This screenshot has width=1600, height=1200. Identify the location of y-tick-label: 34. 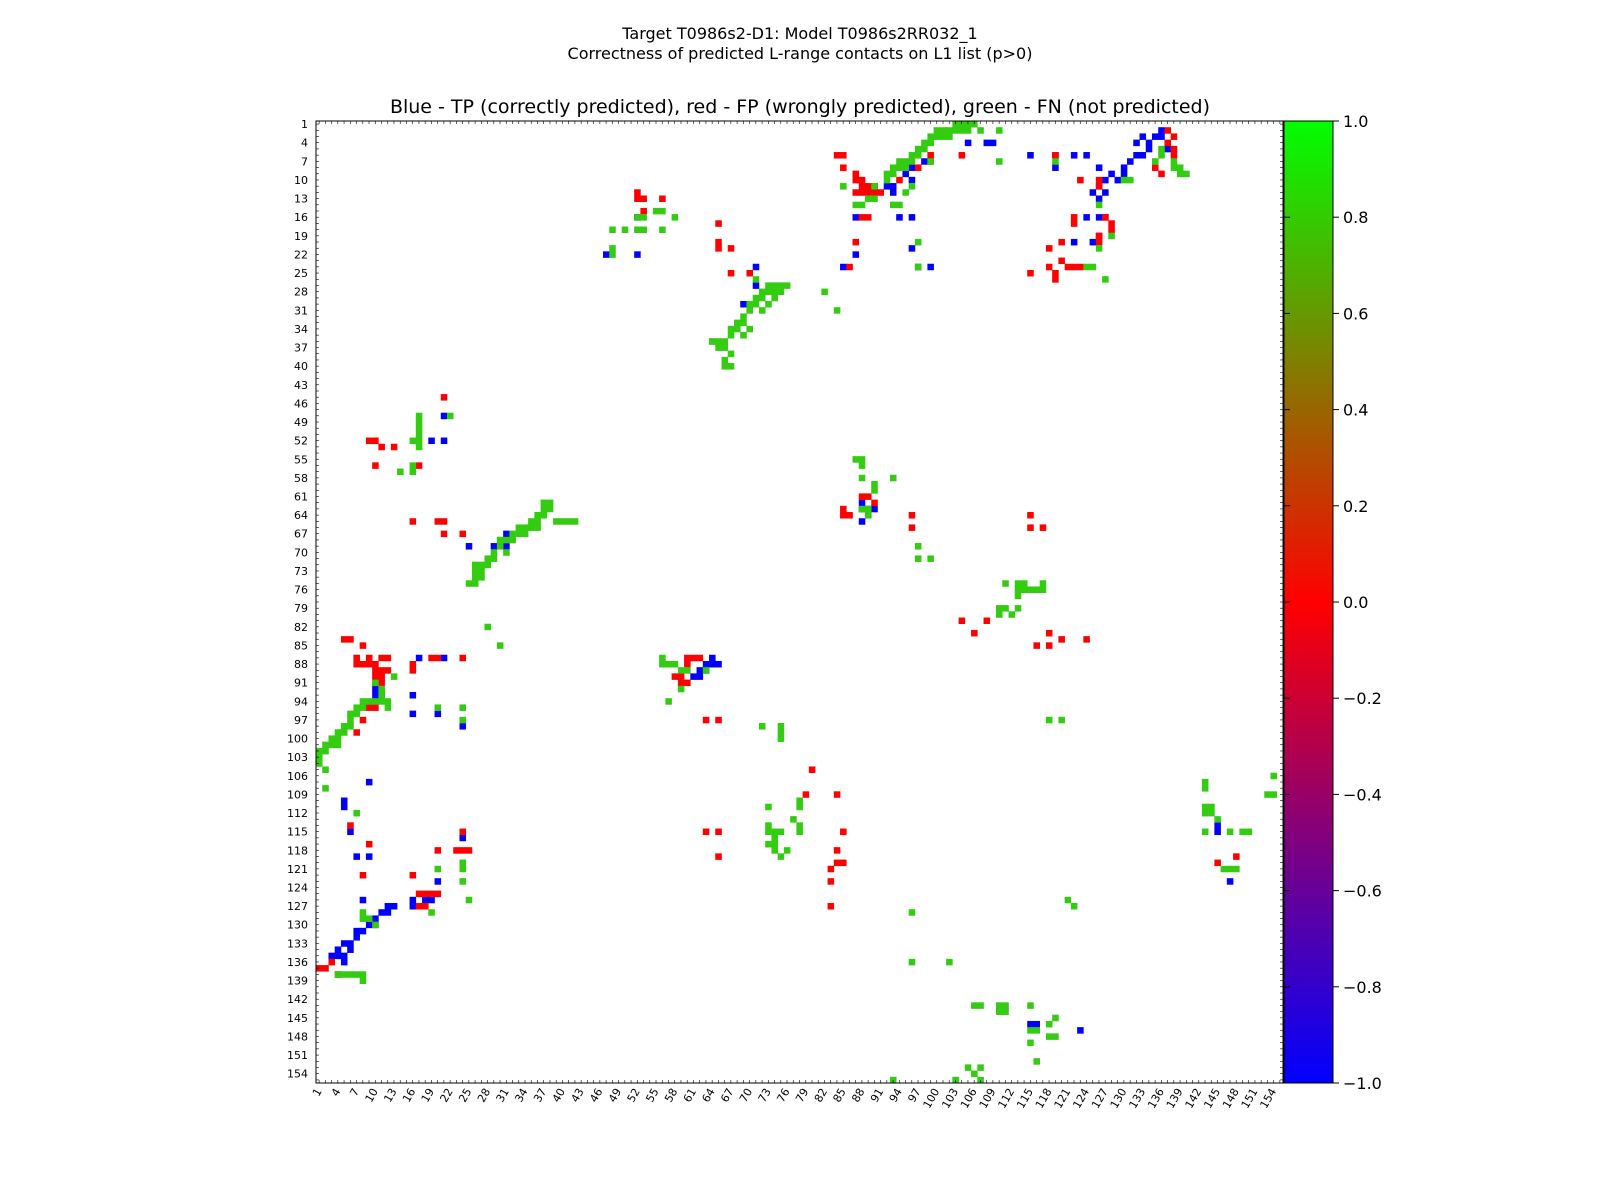
(301, 329).